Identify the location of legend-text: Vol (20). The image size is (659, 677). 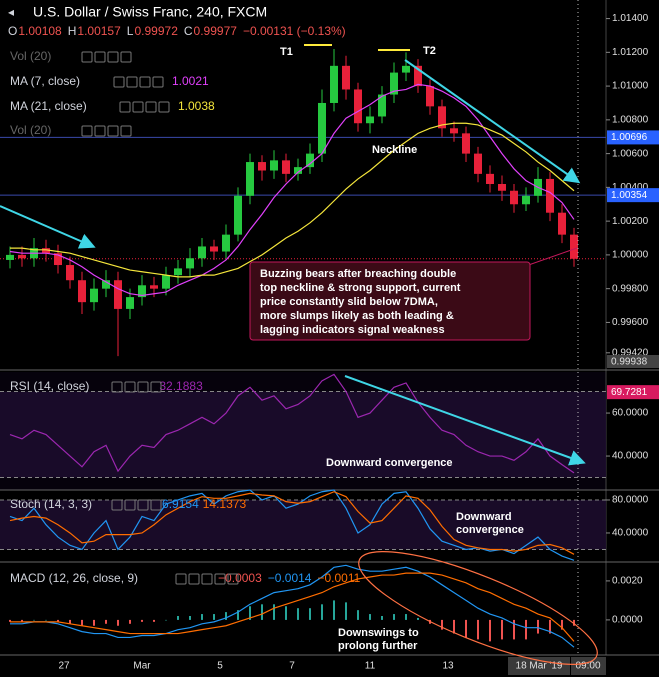
(30, 130).